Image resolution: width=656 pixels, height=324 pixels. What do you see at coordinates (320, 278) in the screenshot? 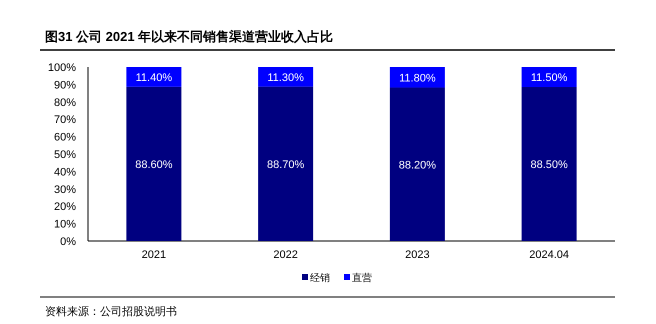
I see `legend-label: 经销` at bounding box center [320, 278].